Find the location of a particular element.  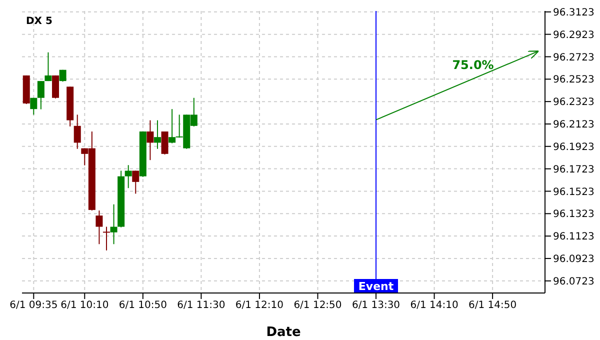

x-tick-label: 6/1 11:30 is located at coordinates (201, 306).